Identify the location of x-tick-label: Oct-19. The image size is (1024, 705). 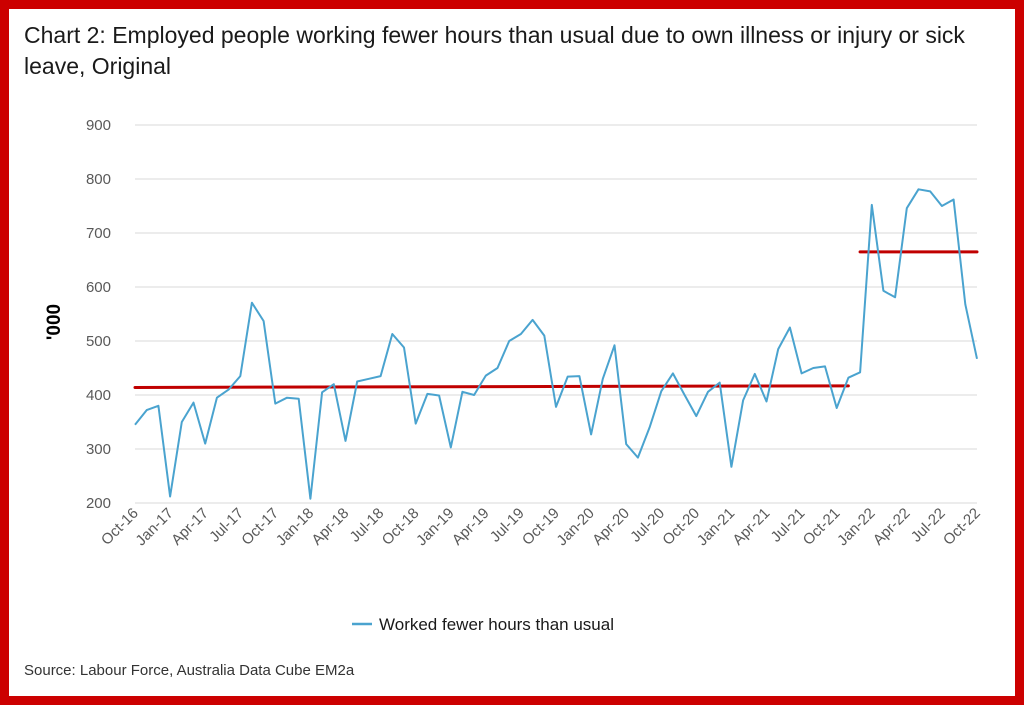
(541, 527).